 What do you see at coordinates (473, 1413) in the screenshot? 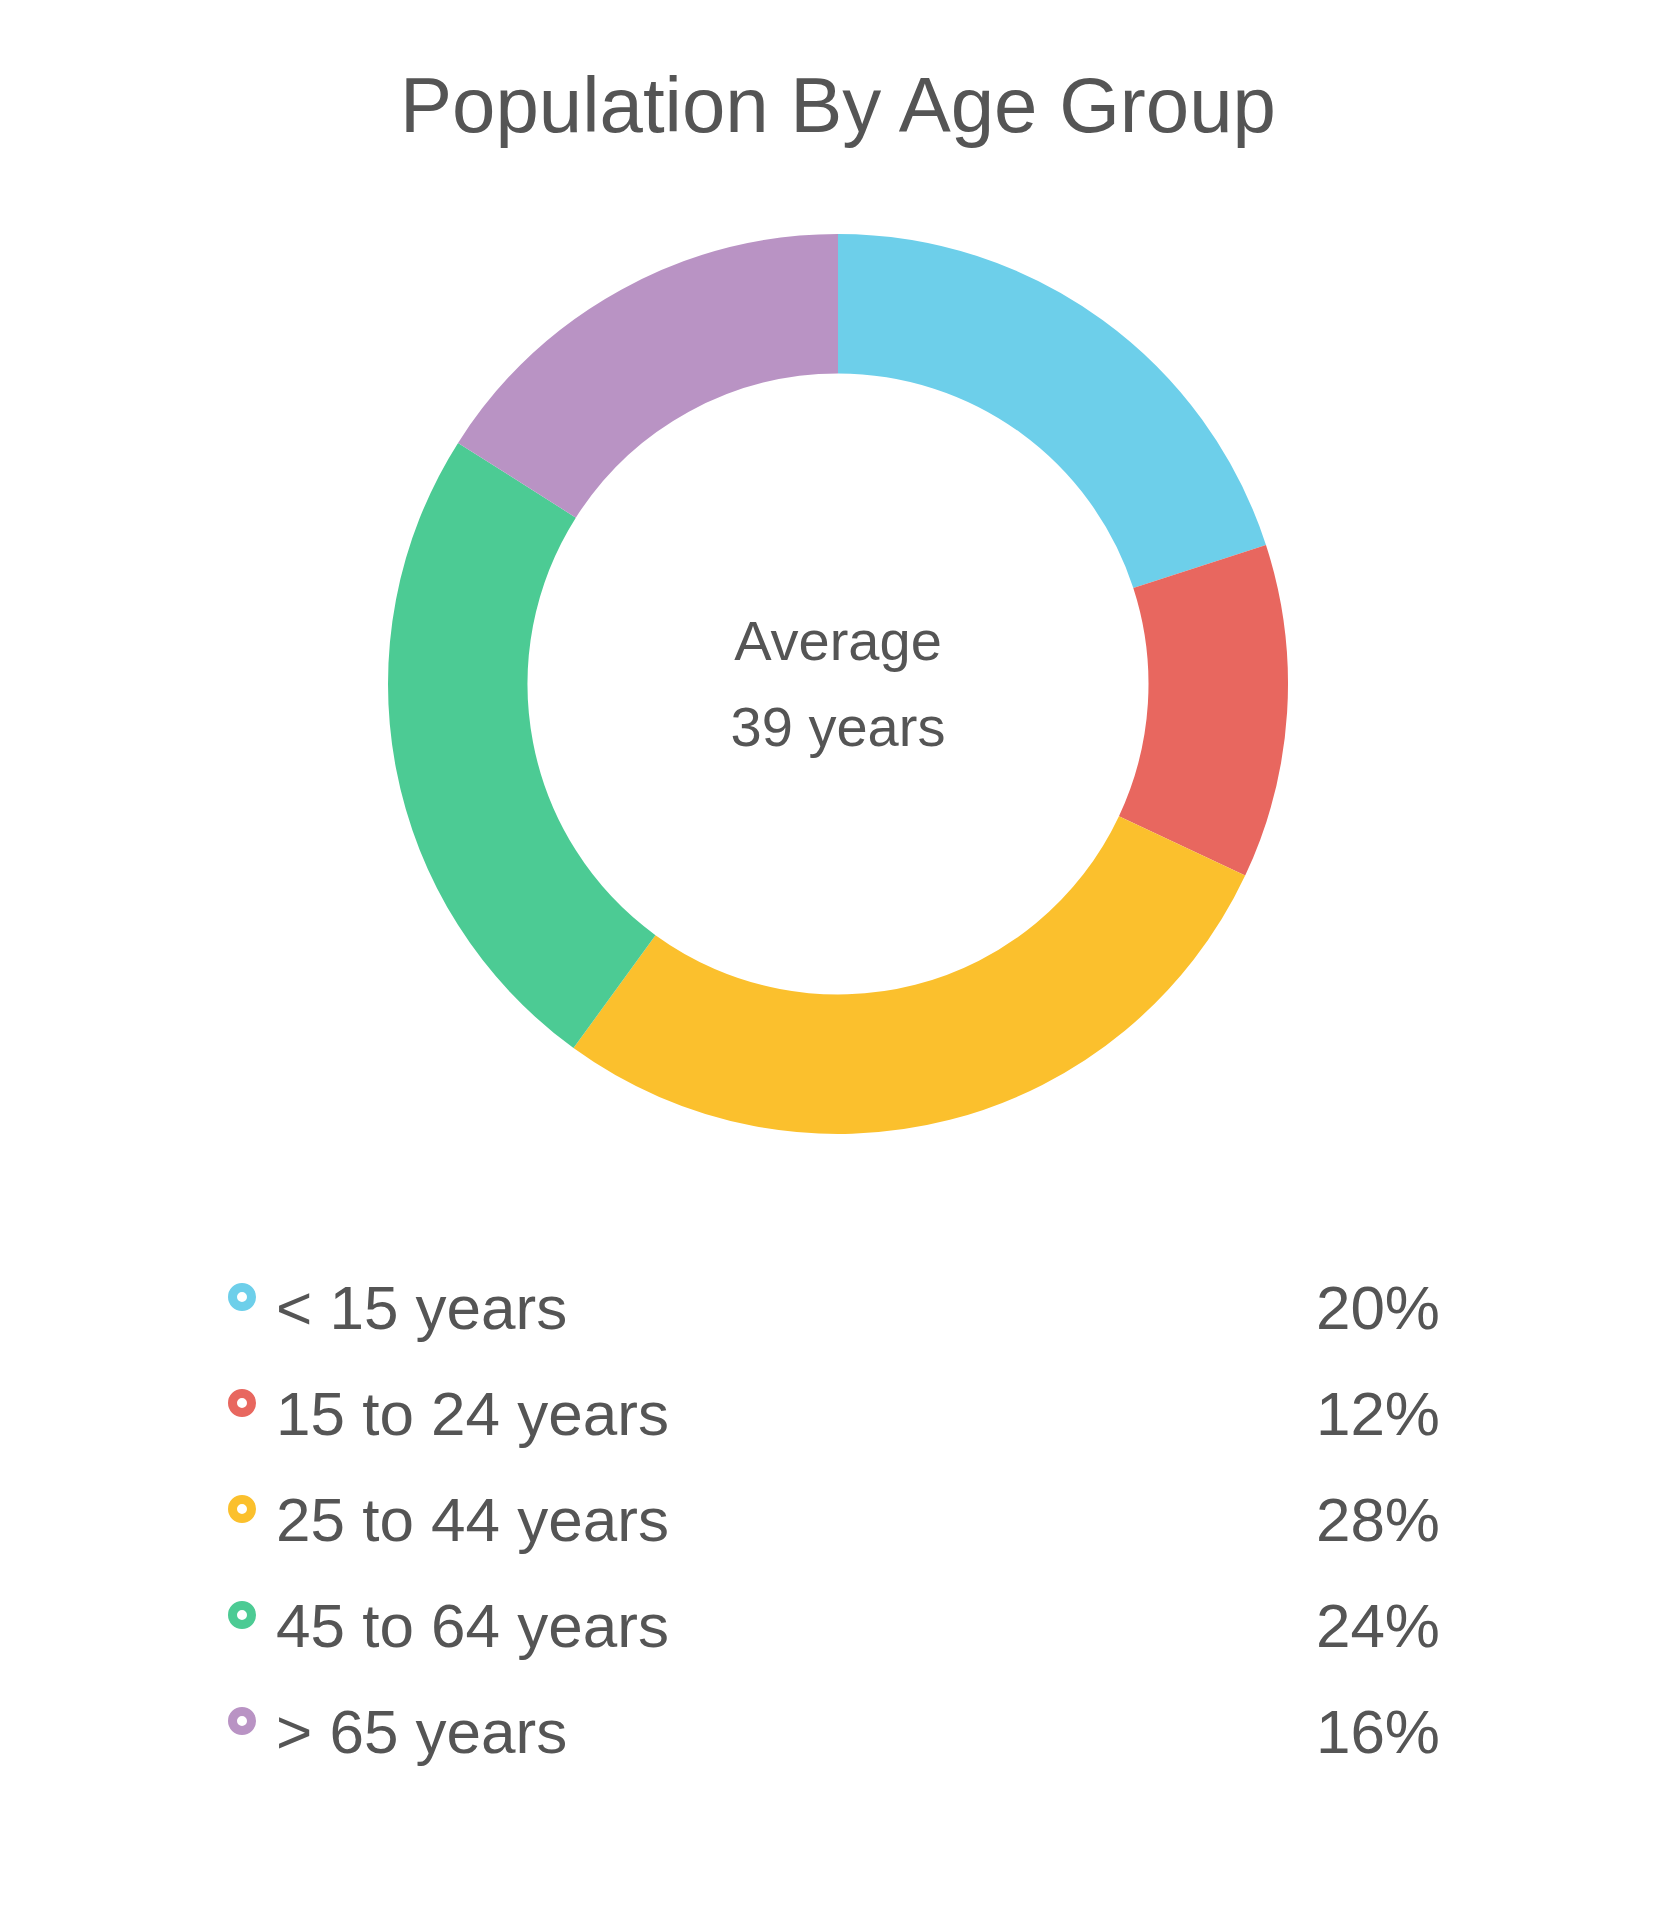
I see `legend-label: 15 to 24 years` at bounding box center [473, 1413].